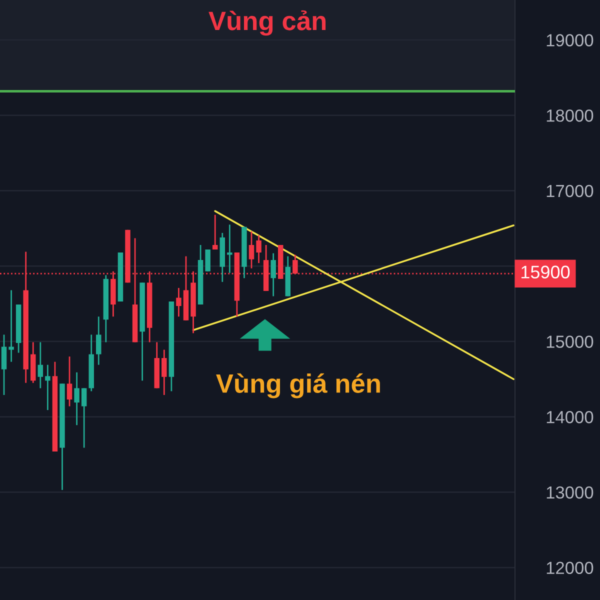 This screenshot has height=600, width=600. Describe the element at coordinates (570, 115) in the screenshot. I see `y-tick-label: 18000` at that location.